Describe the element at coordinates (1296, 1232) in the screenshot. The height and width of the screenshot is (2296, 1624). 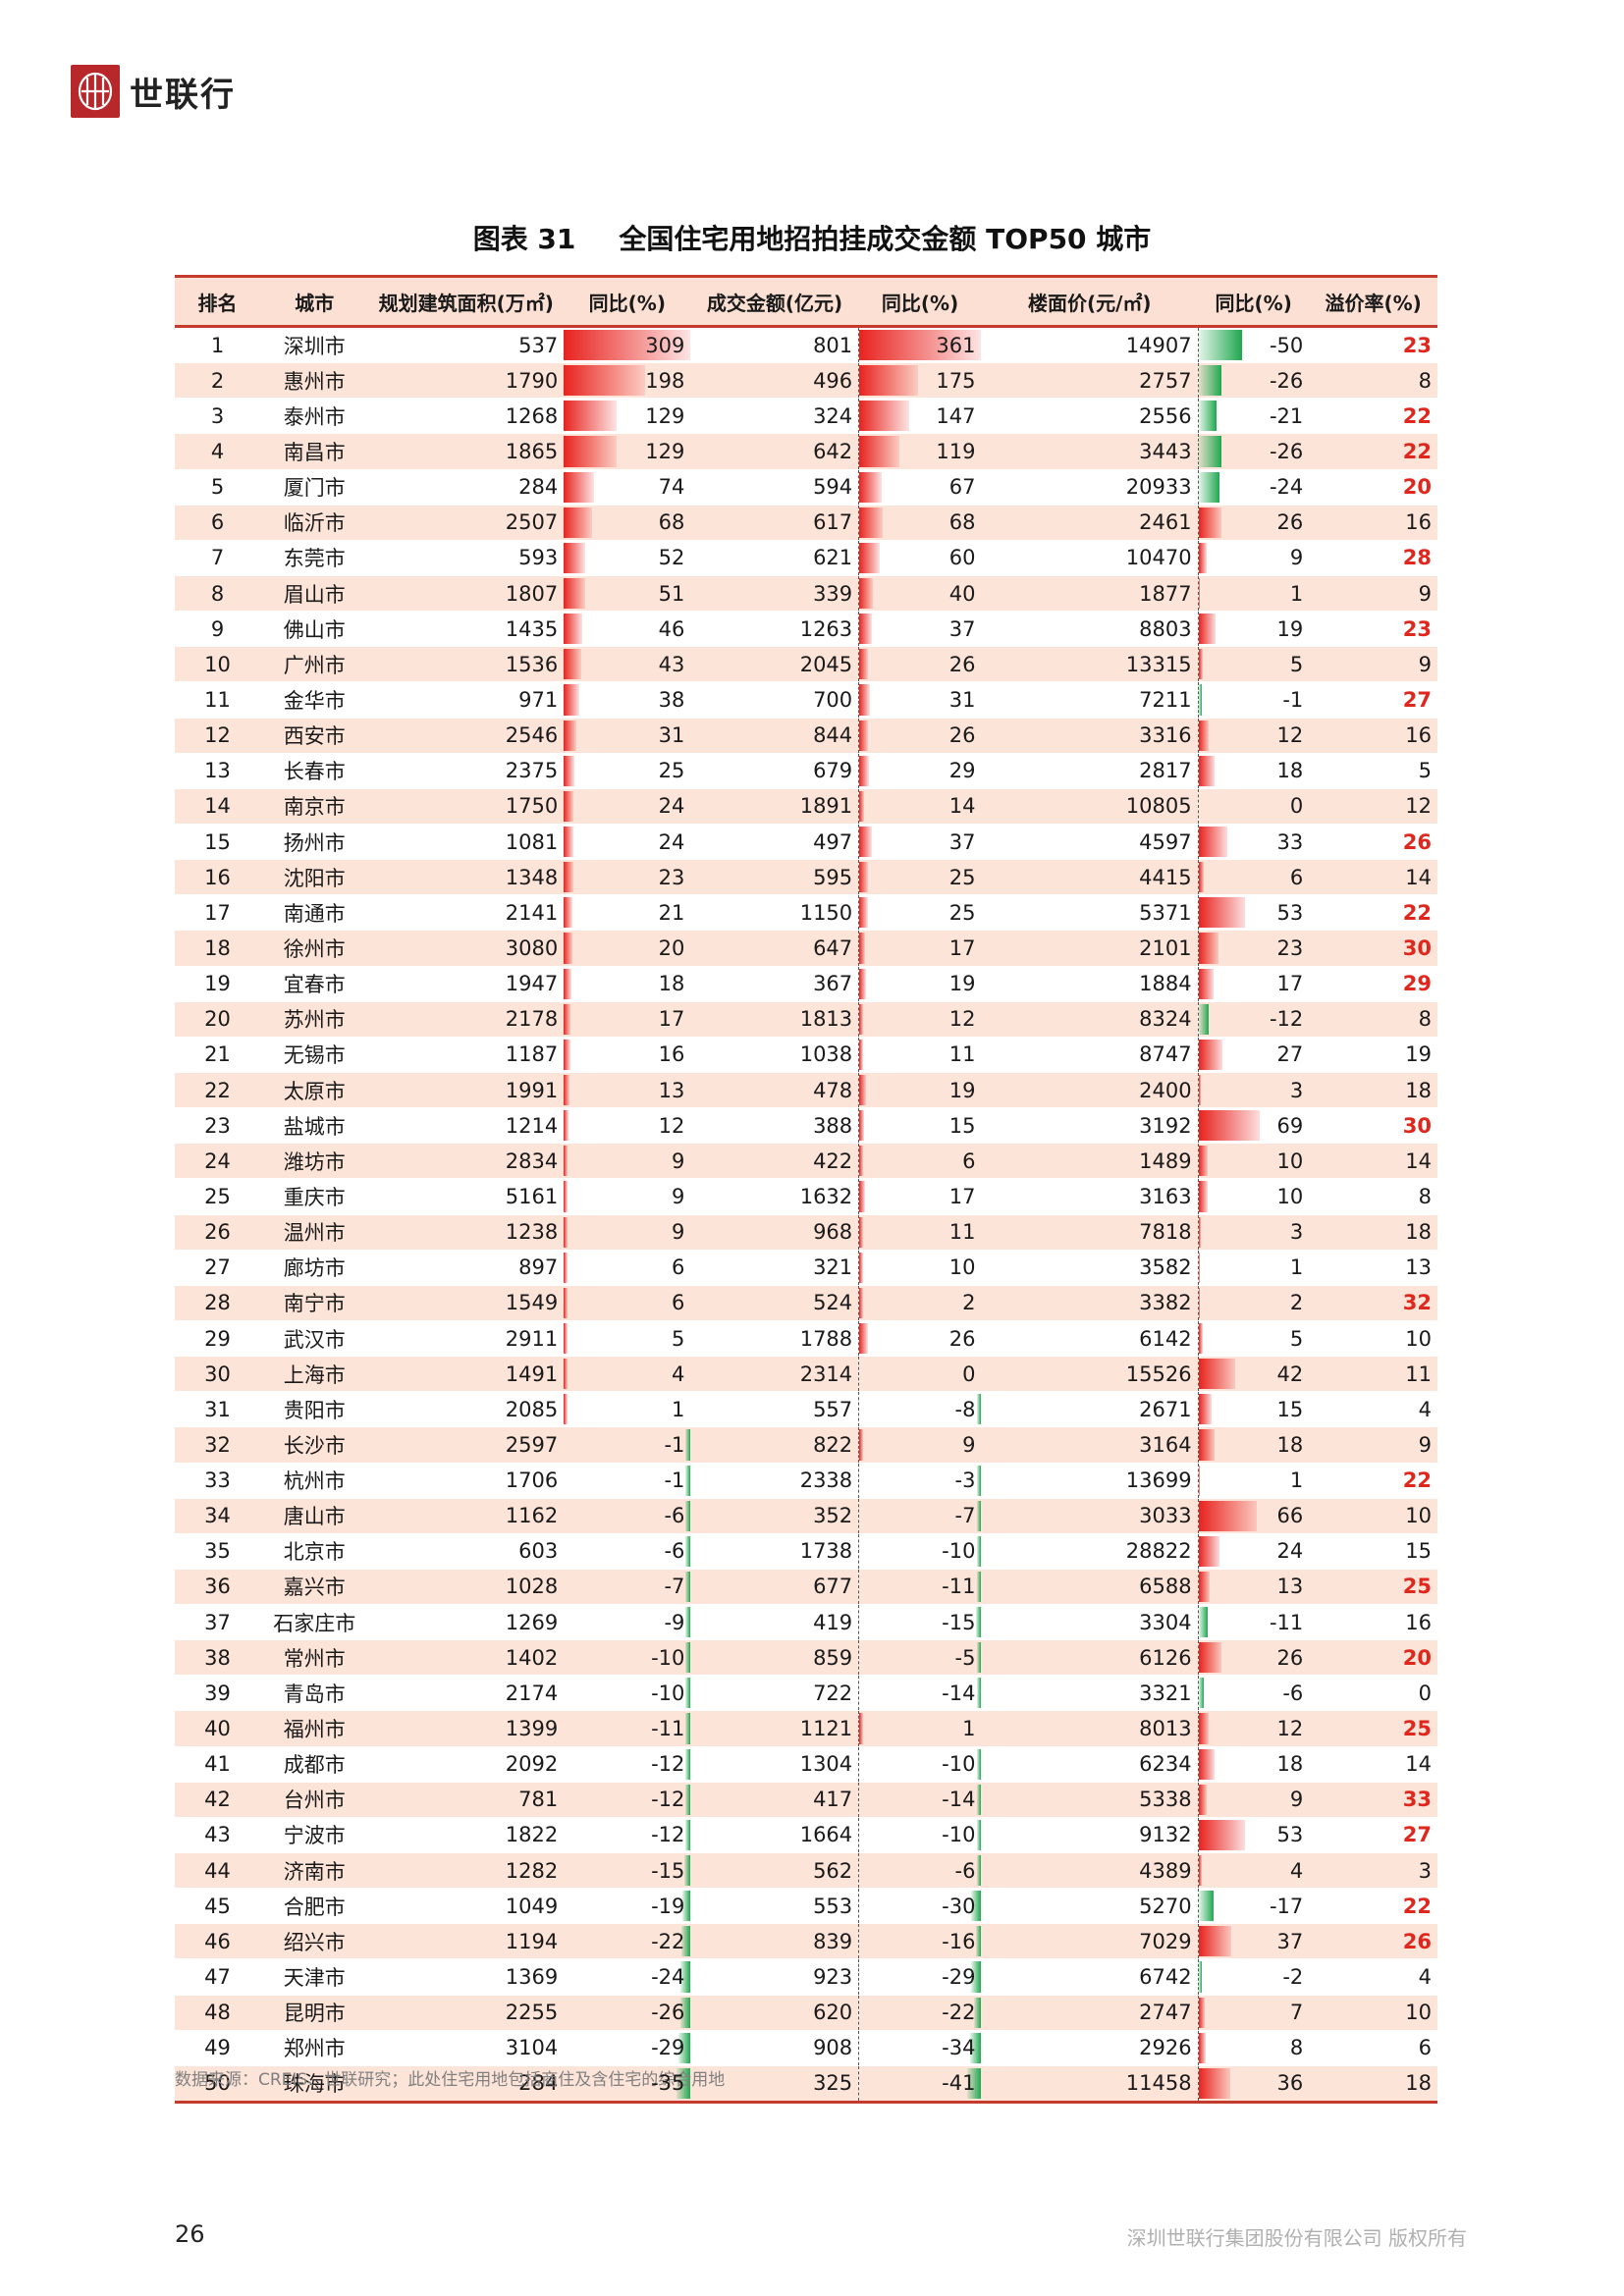
I see `cell-value: 3` at that location.